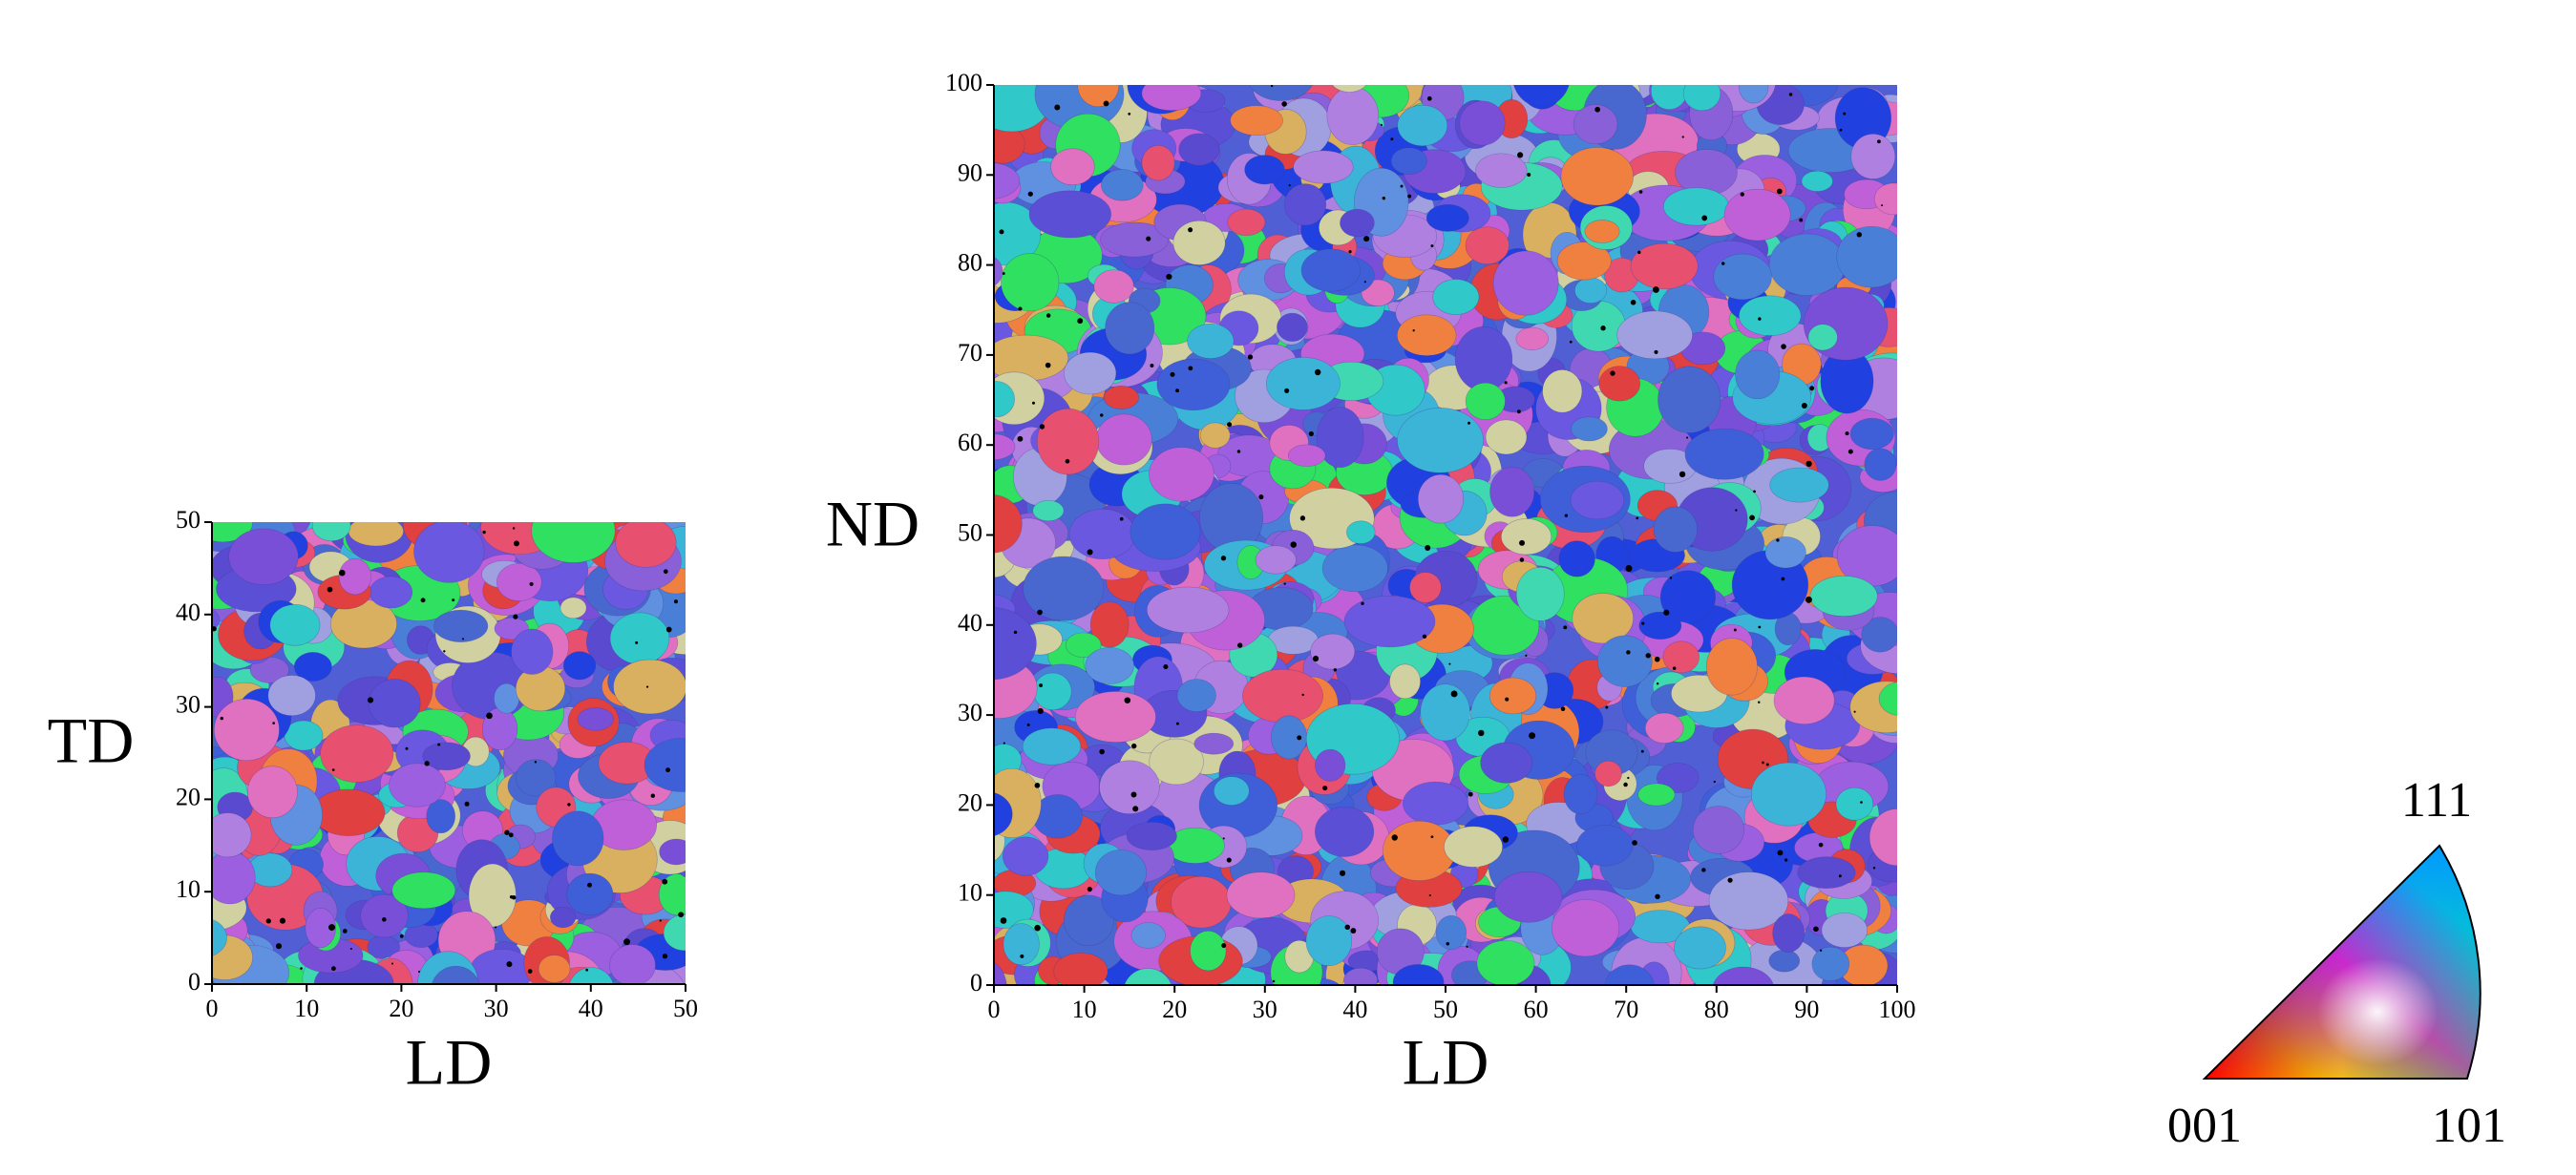 The height and width of the screenshot is (1175, 2576). Describe the element at coordinates (1445, 1009) in the screenshot. I see `x-tick-label: 50` at that location.